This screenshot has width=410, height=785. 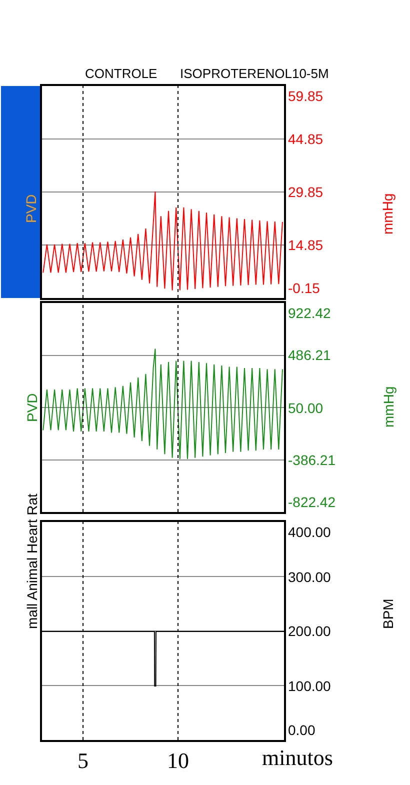 I want to click on y-tick-label: -0.15, so click(x=304, y=288).